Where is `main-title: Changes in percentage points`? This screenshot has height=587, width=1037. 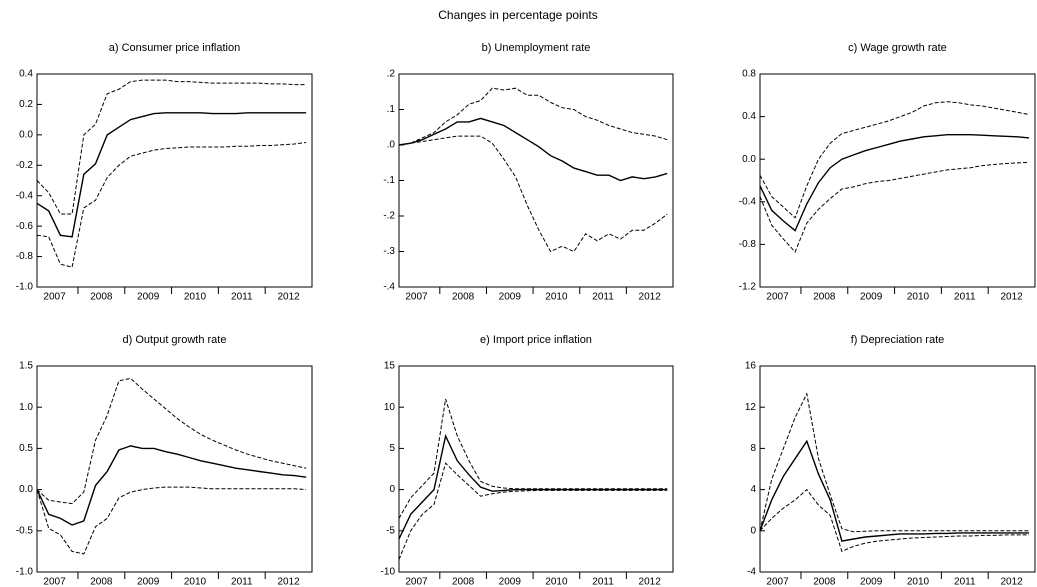 main-title: Changes in percentage points is located at coordinates (517, 15).